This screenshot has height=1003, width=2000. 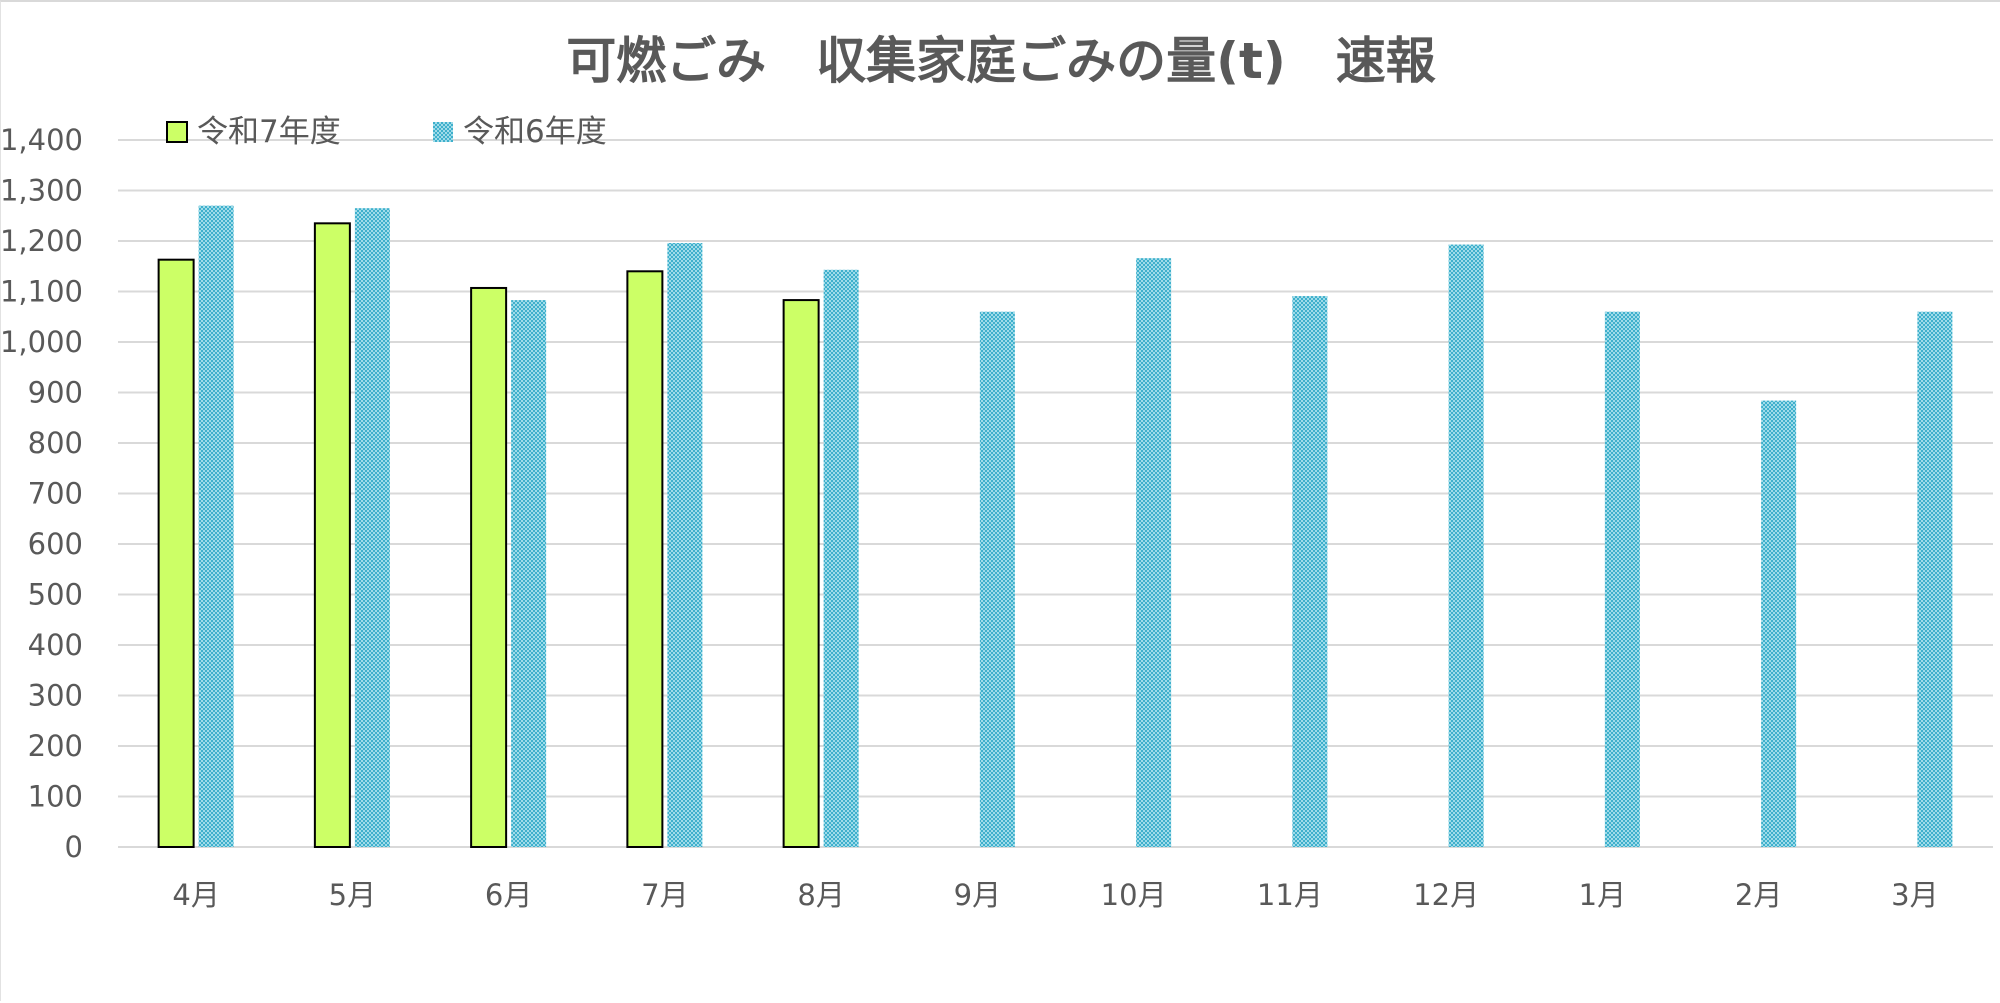 What do you see at coordinates (195, 895) in the screenshot?
I see `x-tick-label-4月: 4月` at bounding box center [195, 895].